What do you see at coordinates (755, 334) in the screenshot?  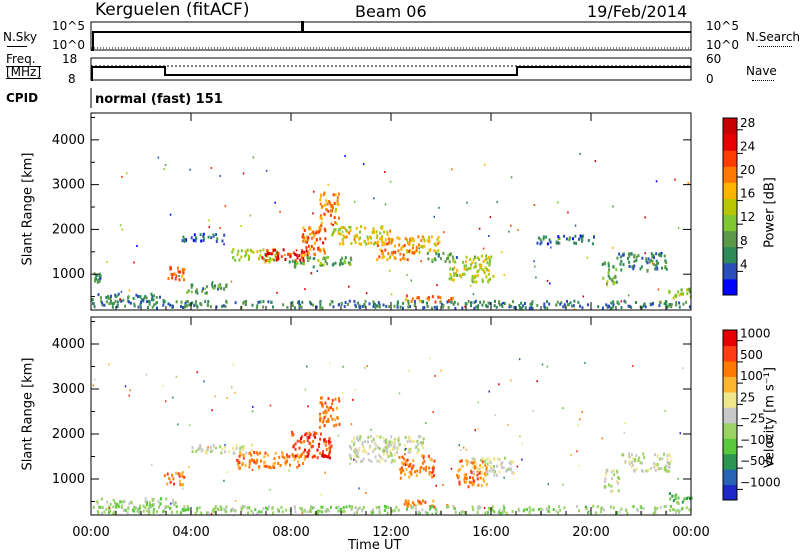 I see `velocity-colorbar-tick-label: 1000` at bounding box center [755, 334].